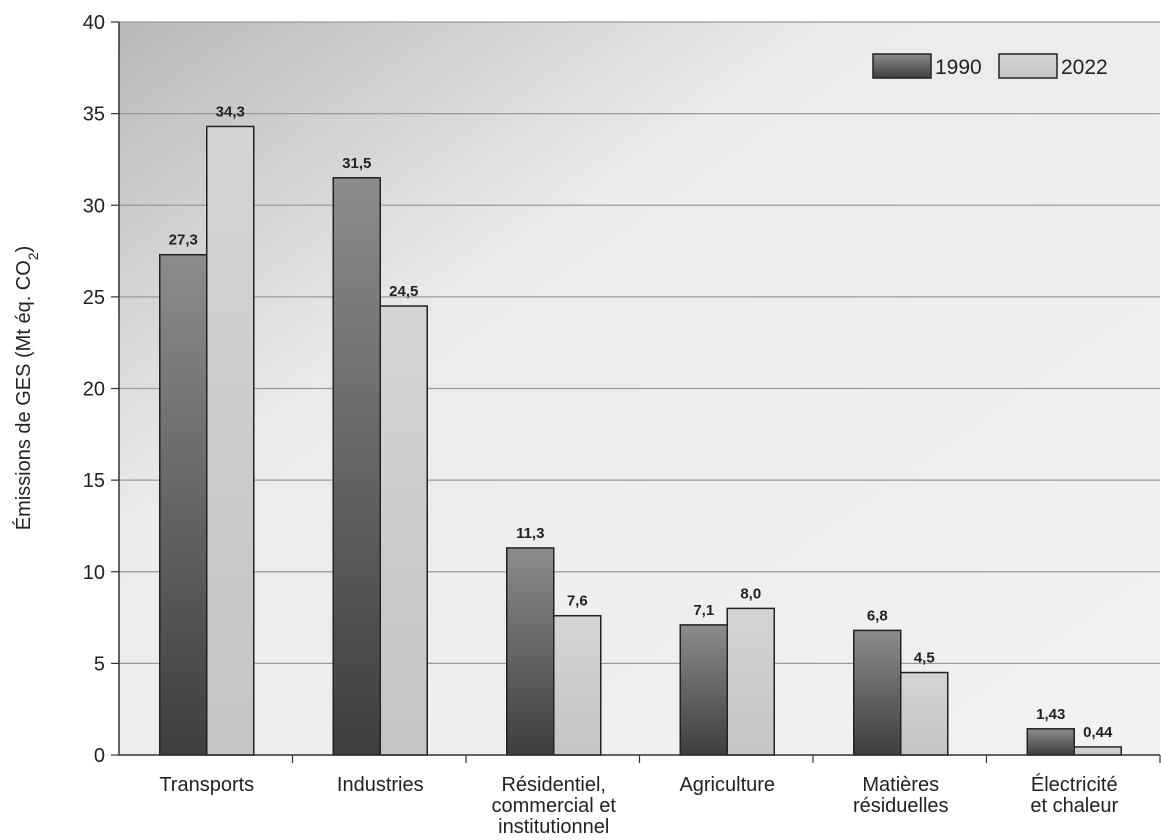 This screenshot has width=1161, height=840. Describe the element at coordinates (990, 66) in the screenshot. I see `legend: 1990 2022` at that location.